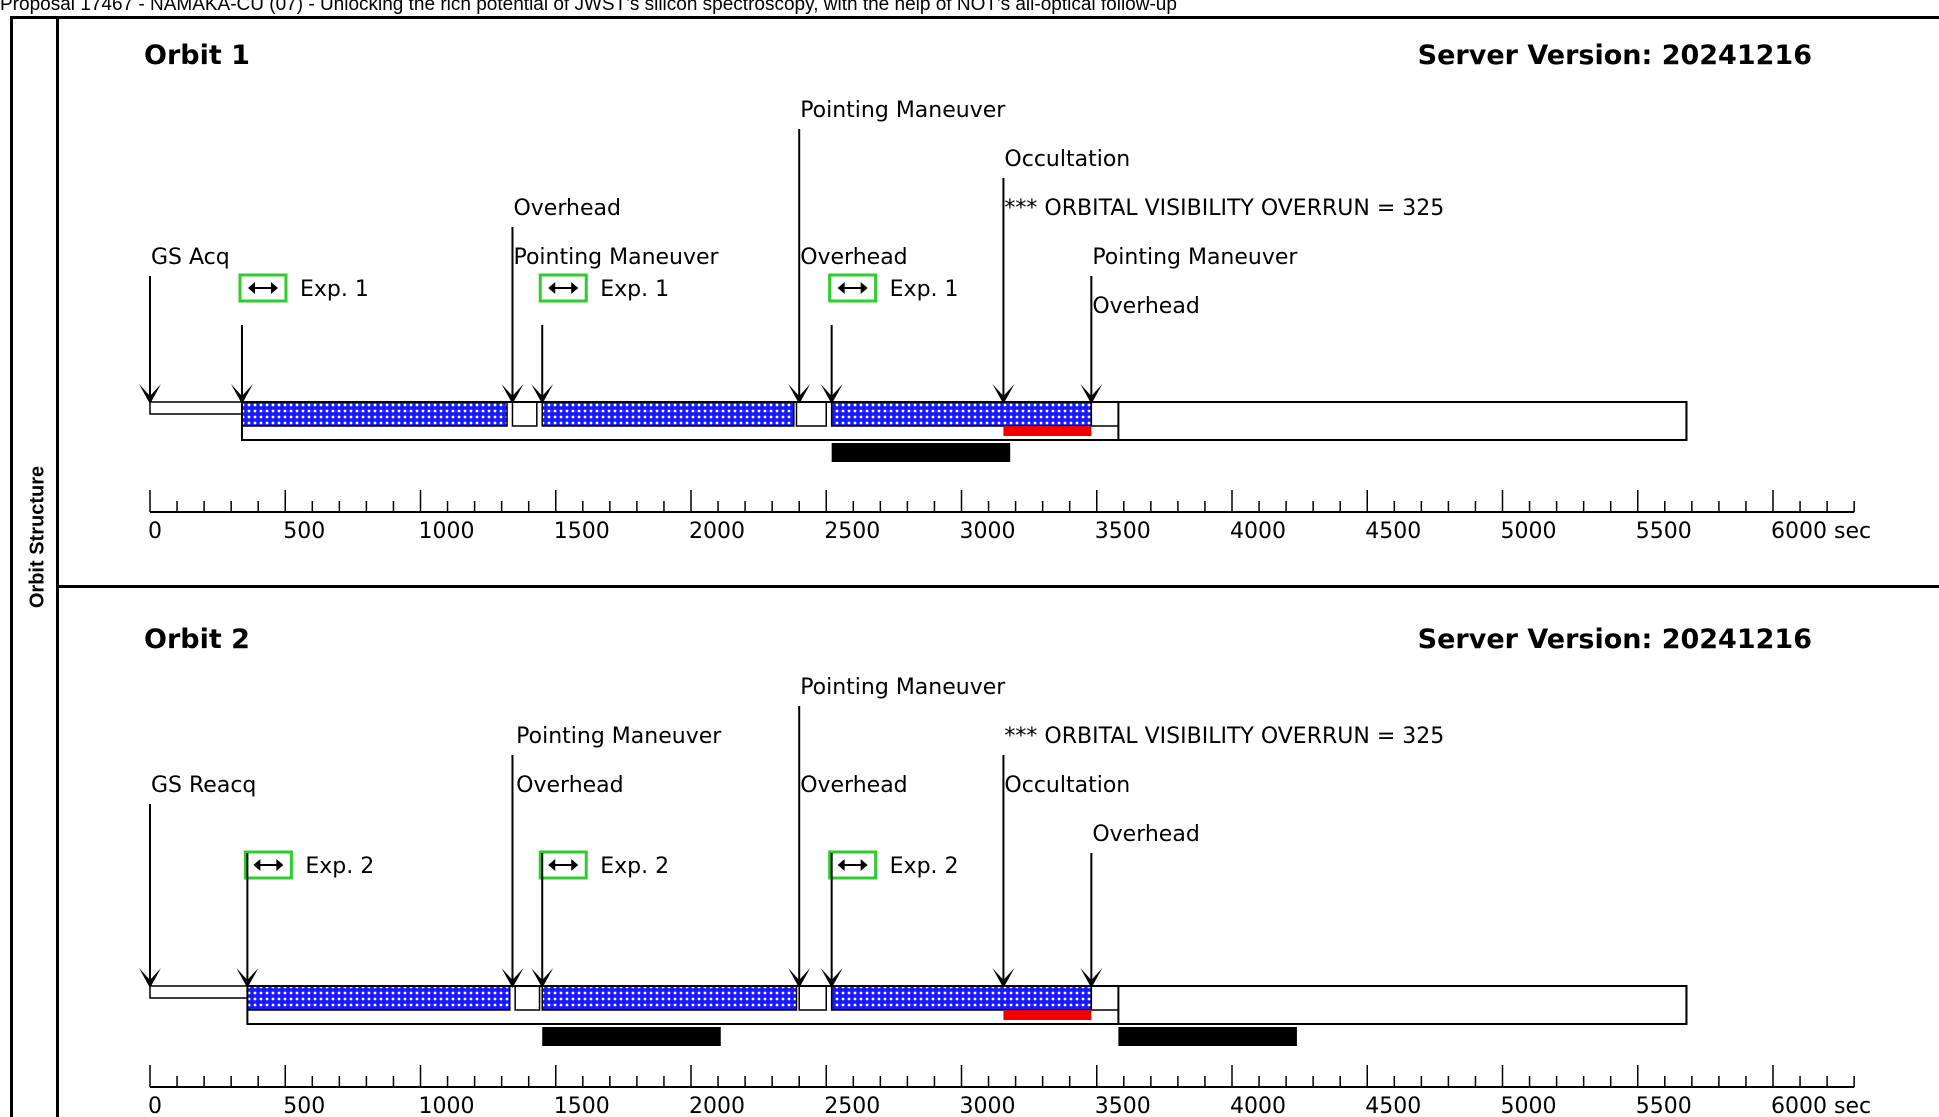 This screenshot has width=1939, height=1117. I want to click on orbit-title: Orbit 2, so click(197, 639).